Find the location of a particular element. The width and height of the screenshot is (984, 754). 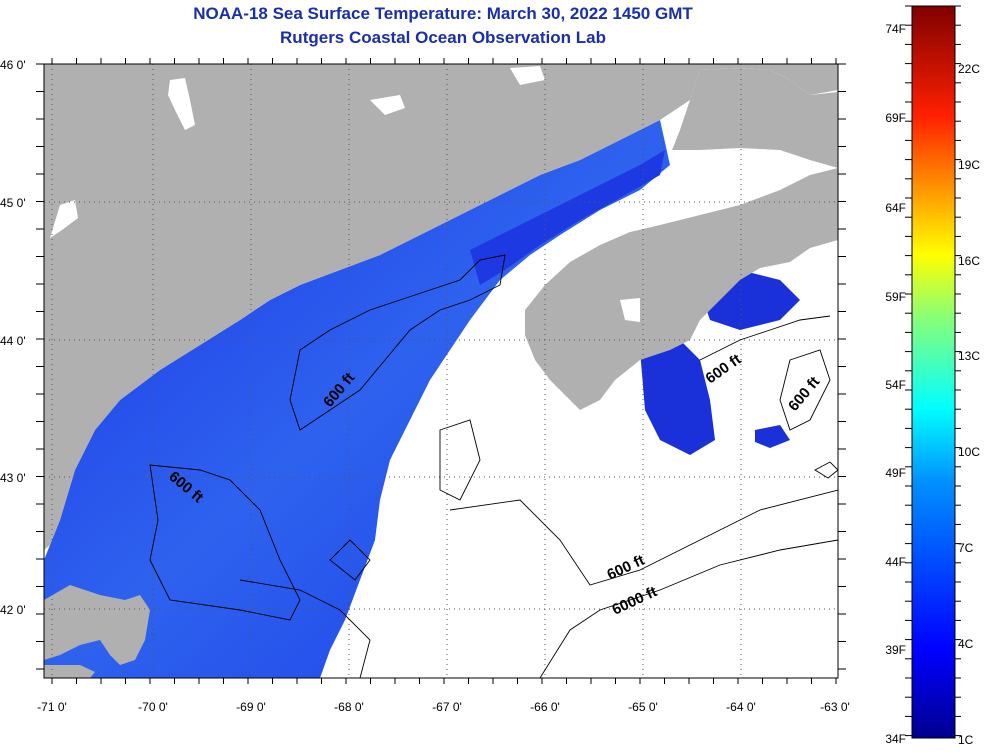

colorbar-f-label: 44F is located at coordinates (895, 562).